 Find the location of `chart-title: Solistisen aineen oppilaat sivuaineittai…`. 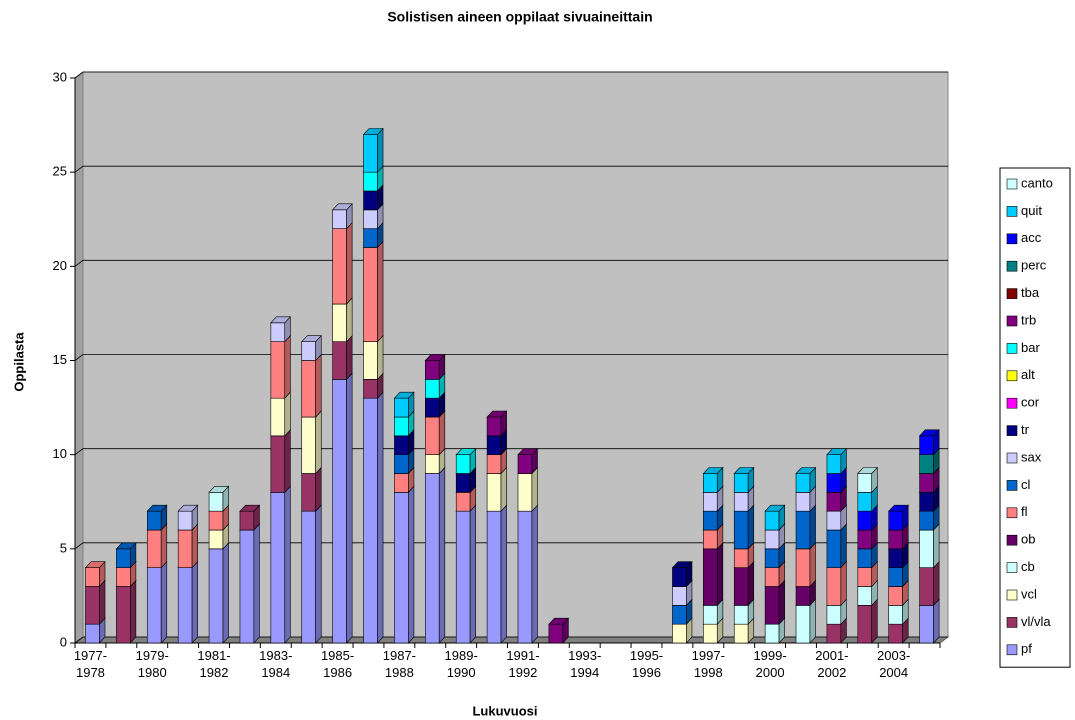

chart-title: Solistisen aineen oppilaat sivuaineittai… is located at coordinates (519, 17).